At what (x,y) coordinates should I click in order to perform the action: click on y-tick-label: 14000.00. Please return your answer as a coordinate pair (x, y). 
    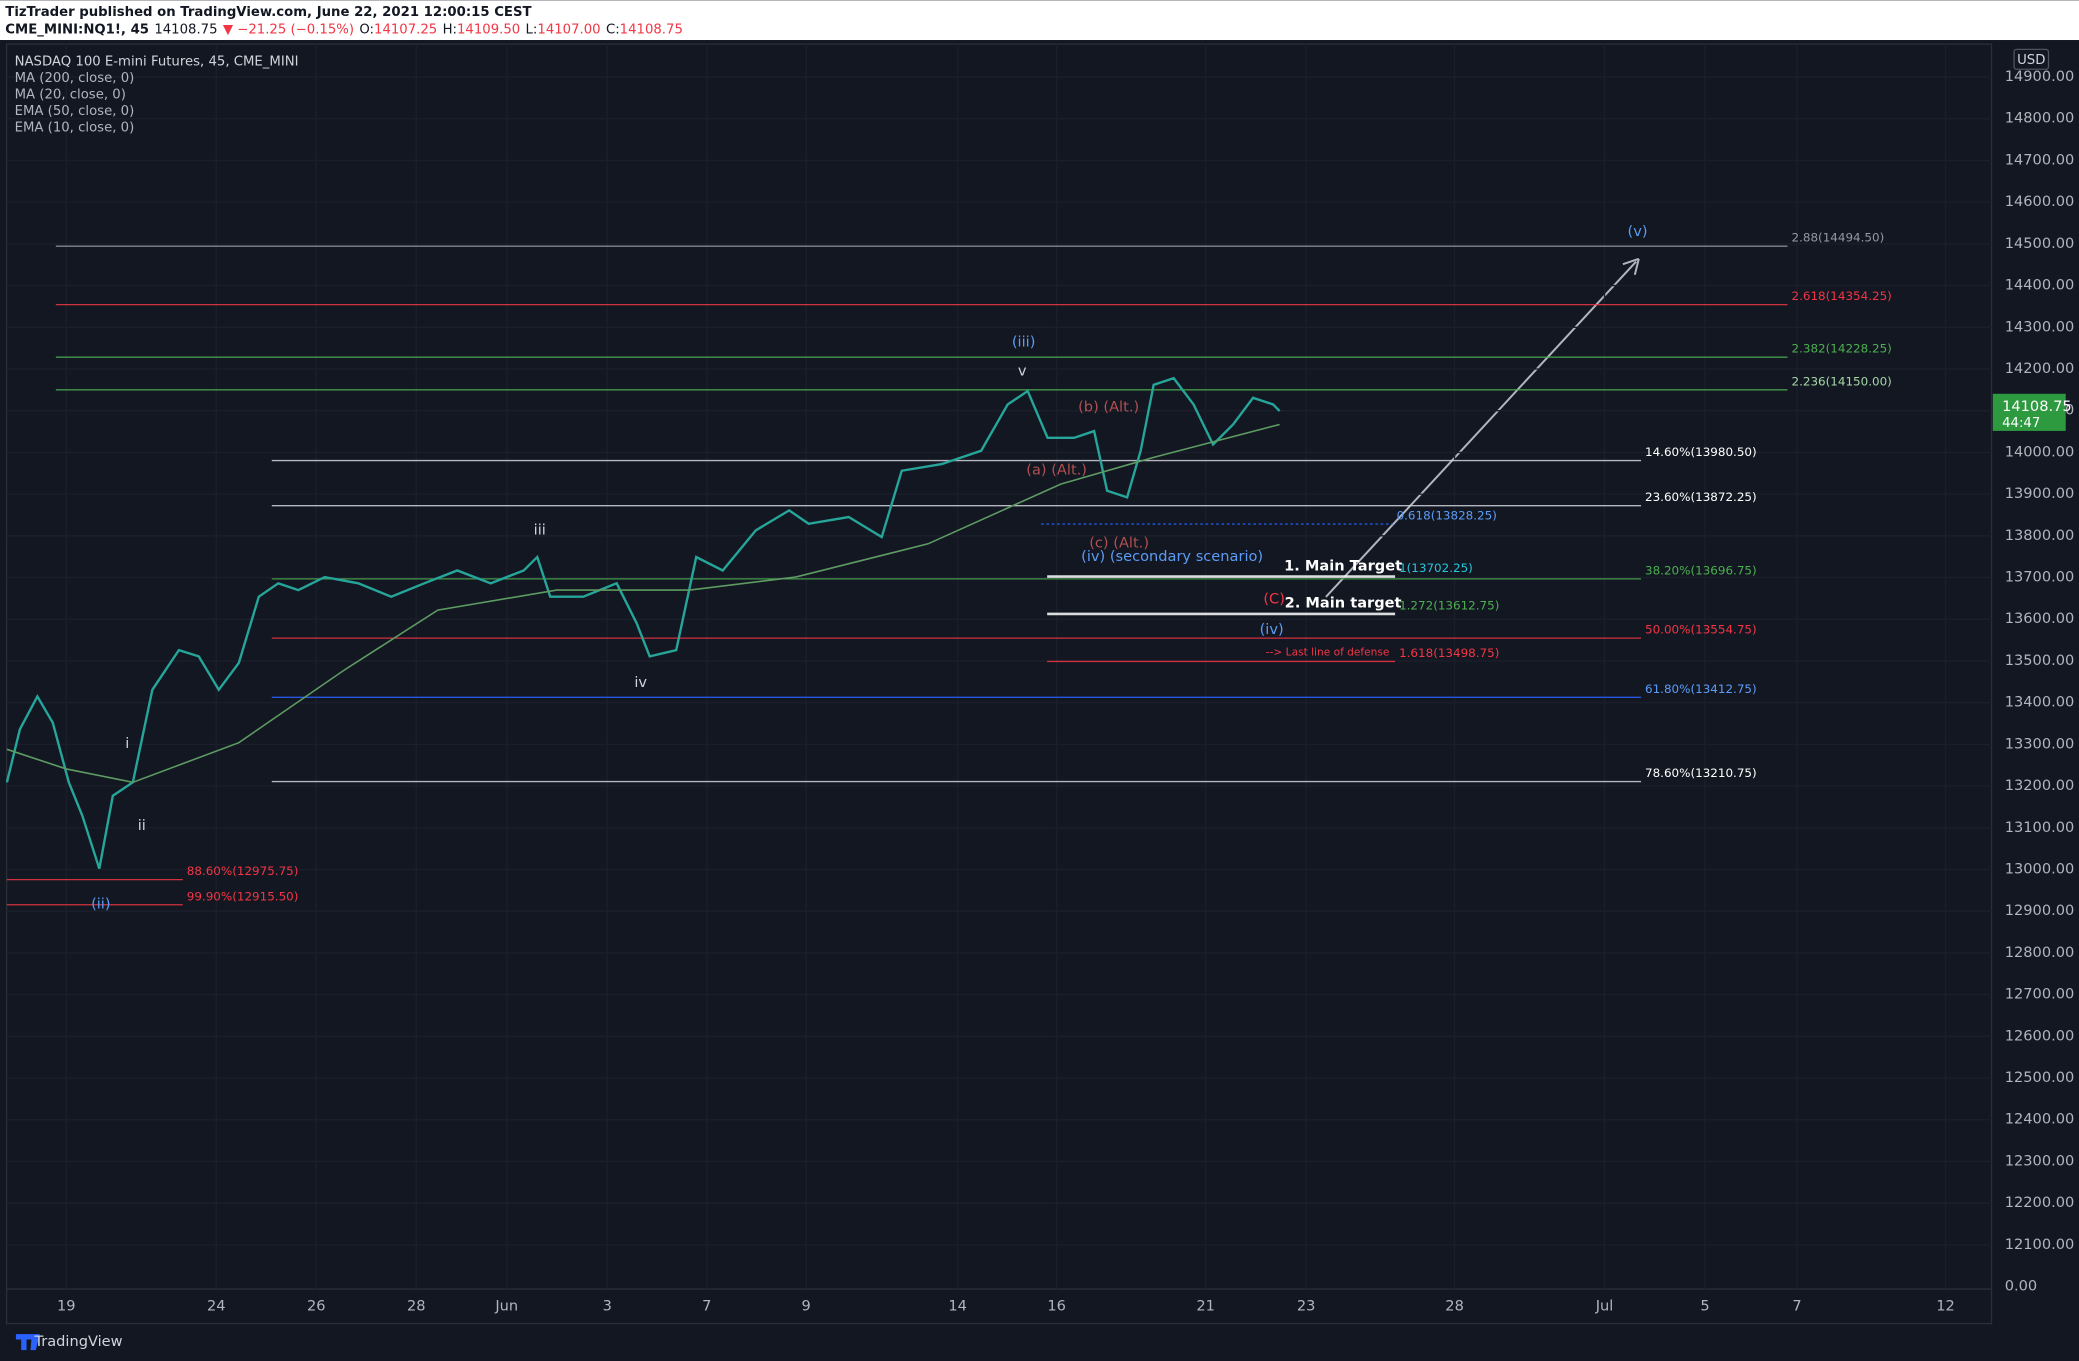
    Looking at the image, I should click on (2040, 451).